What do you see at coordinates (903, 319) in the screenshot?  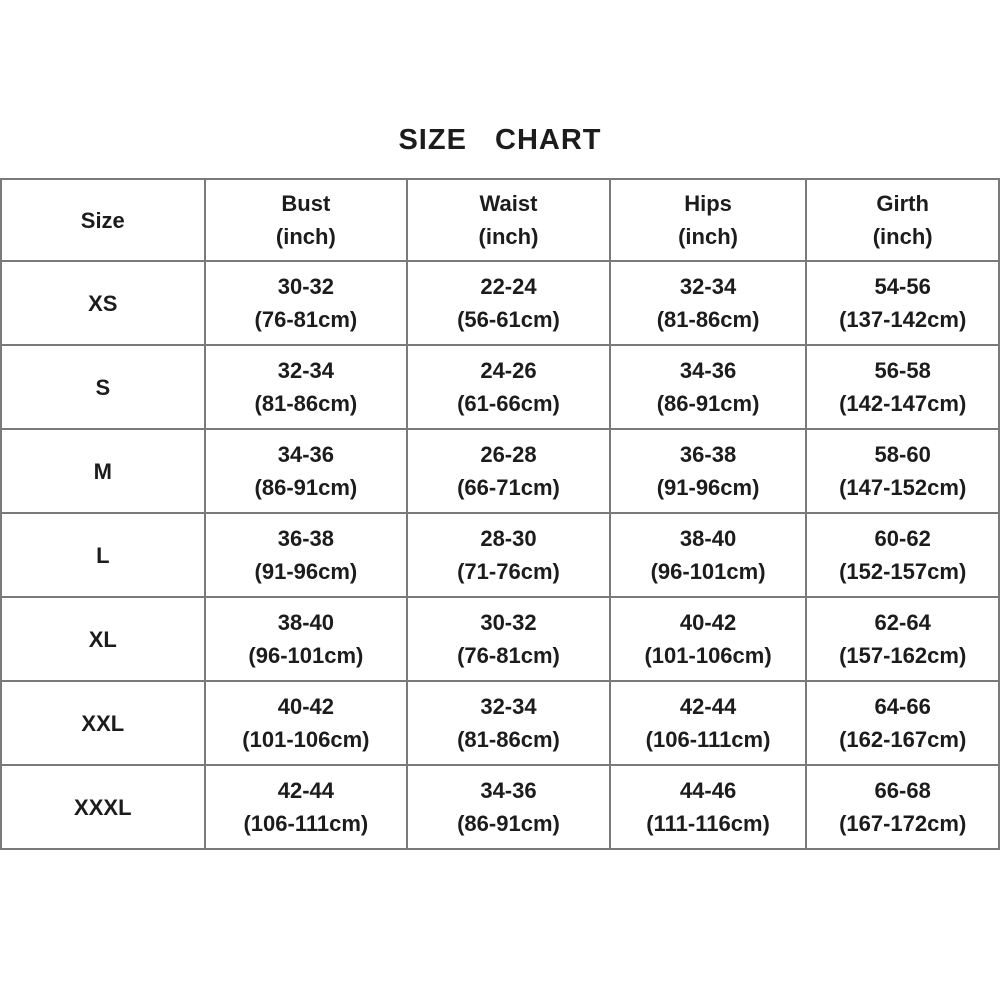 I see `cm-value: (137-142cm)` at bounding box center [903, 319].